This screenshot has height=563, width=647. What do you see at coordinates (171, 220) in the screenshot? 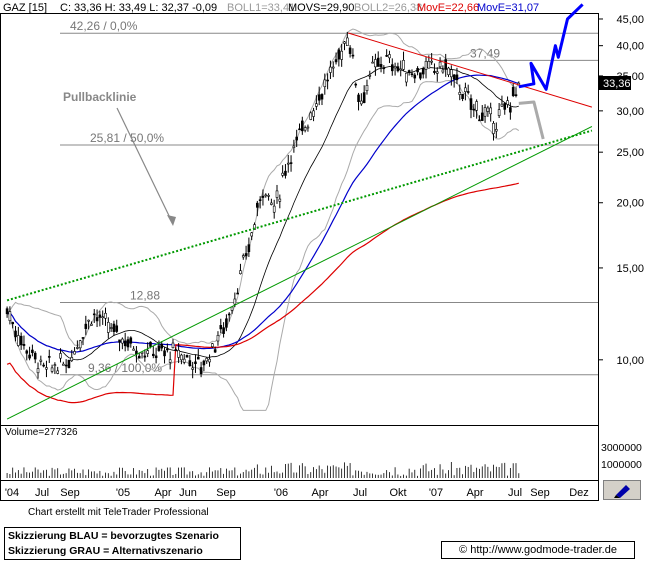
I see `pullback-arrowhead` at bounding box center [171, 220].